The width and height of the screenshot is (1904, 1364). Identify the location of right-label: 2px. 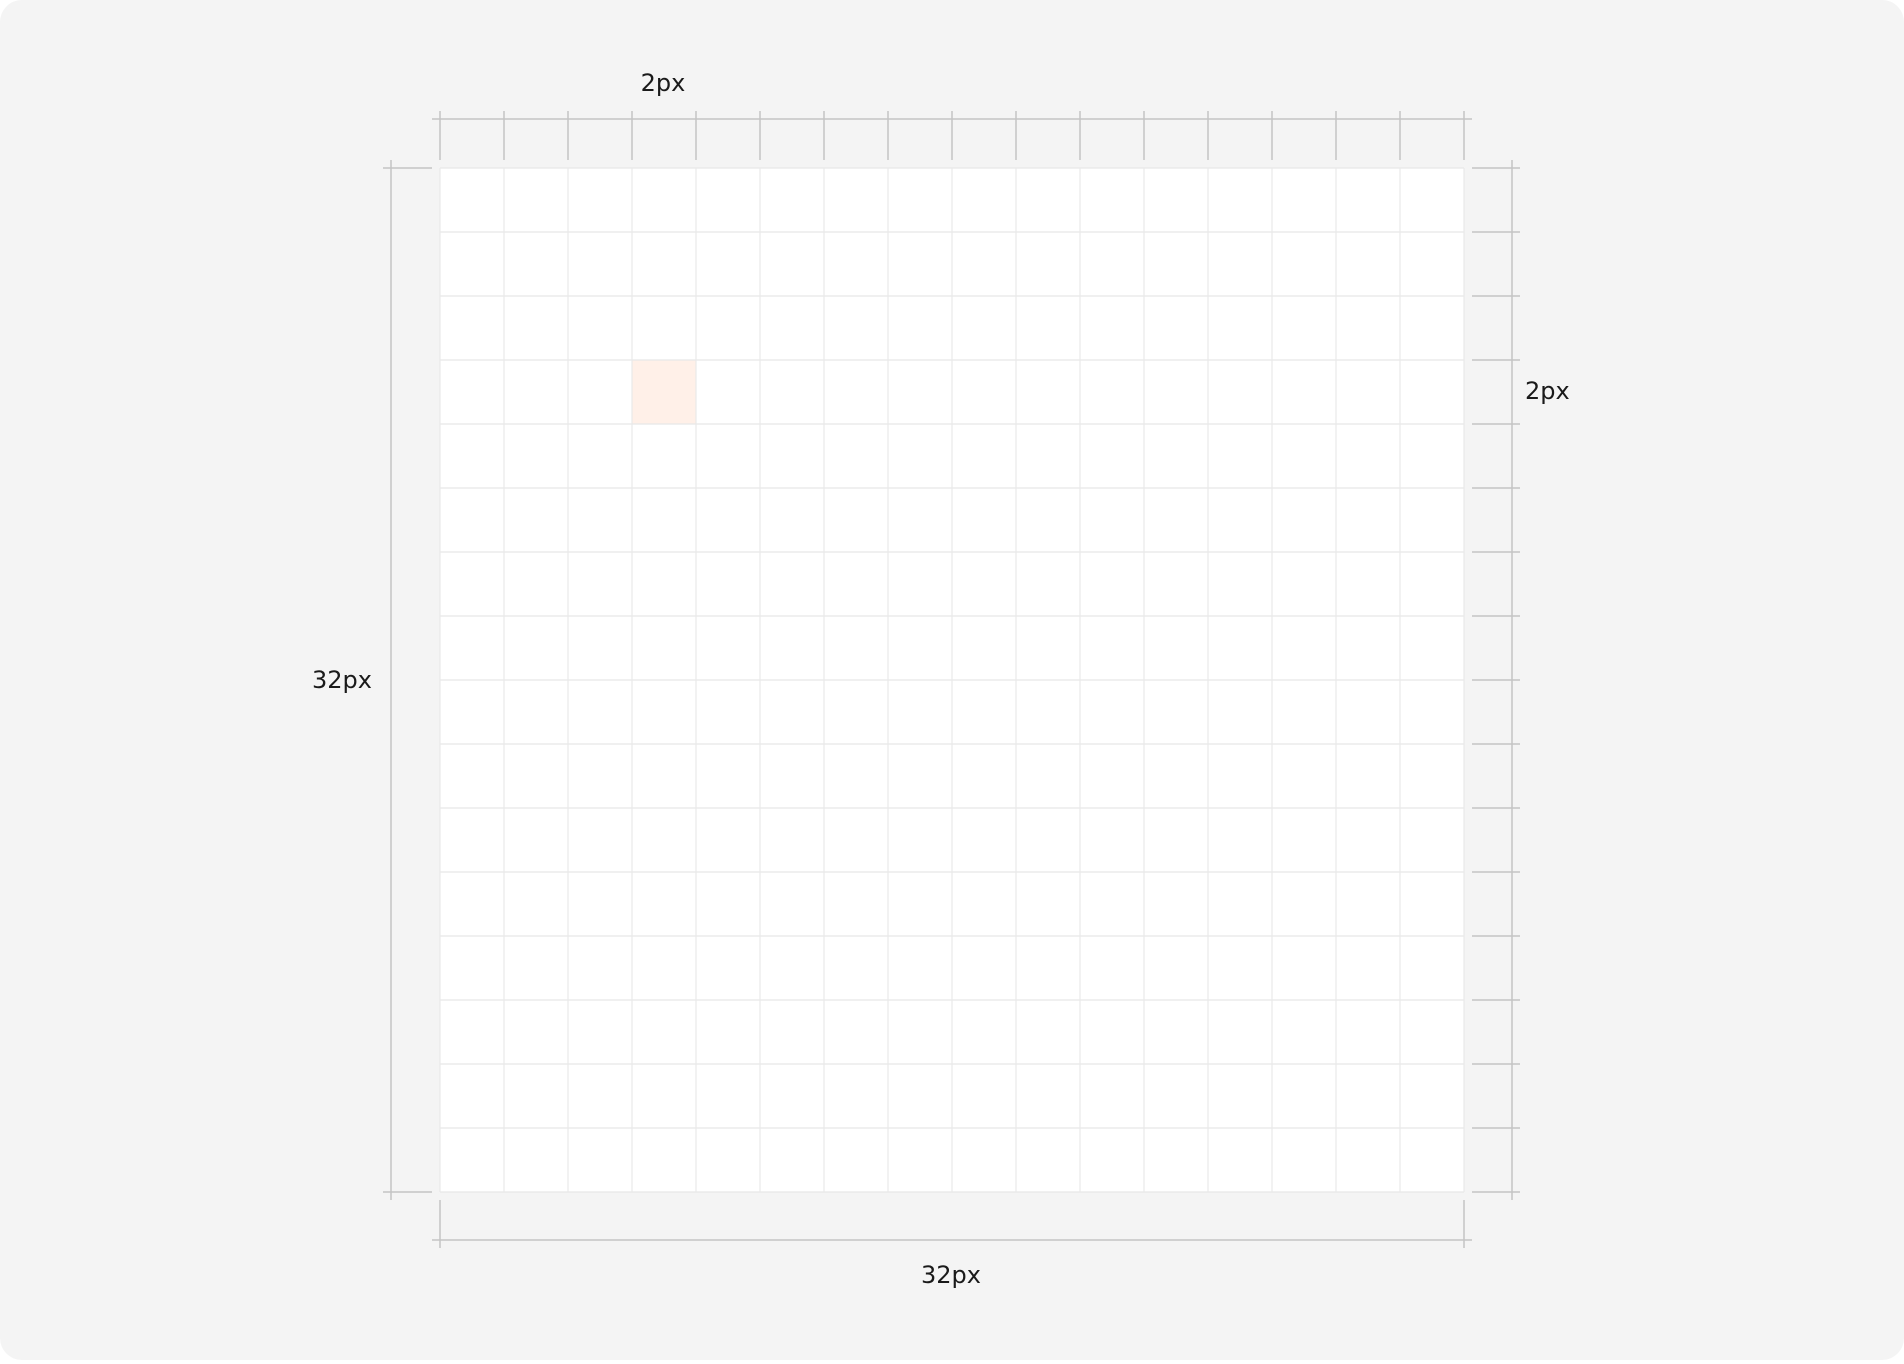
(1547, 391).